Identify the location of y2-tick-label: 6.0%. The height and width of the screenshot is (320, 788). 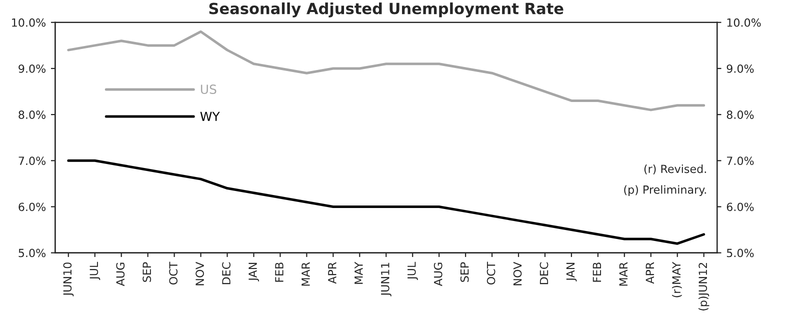
(740, 207).